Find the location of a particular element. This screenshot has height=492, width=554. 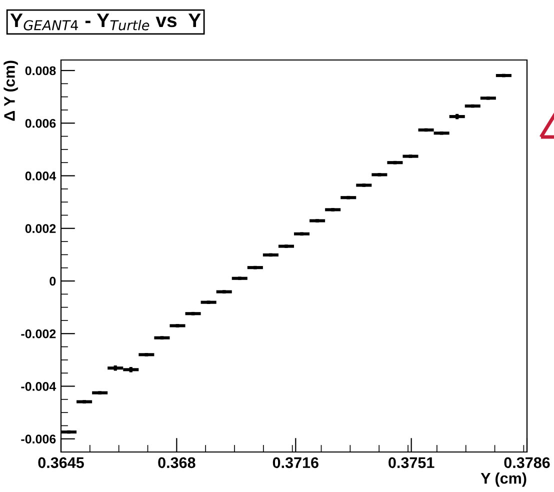

y-tick-label: 0.008 is located at coordinates (40, 71).